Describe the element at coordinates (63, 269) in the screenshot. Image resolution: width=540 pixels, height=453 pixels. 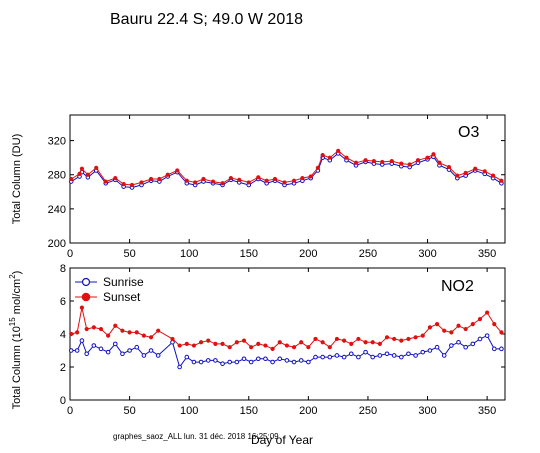
I see `no2-y-tick-label: 8` at that location.